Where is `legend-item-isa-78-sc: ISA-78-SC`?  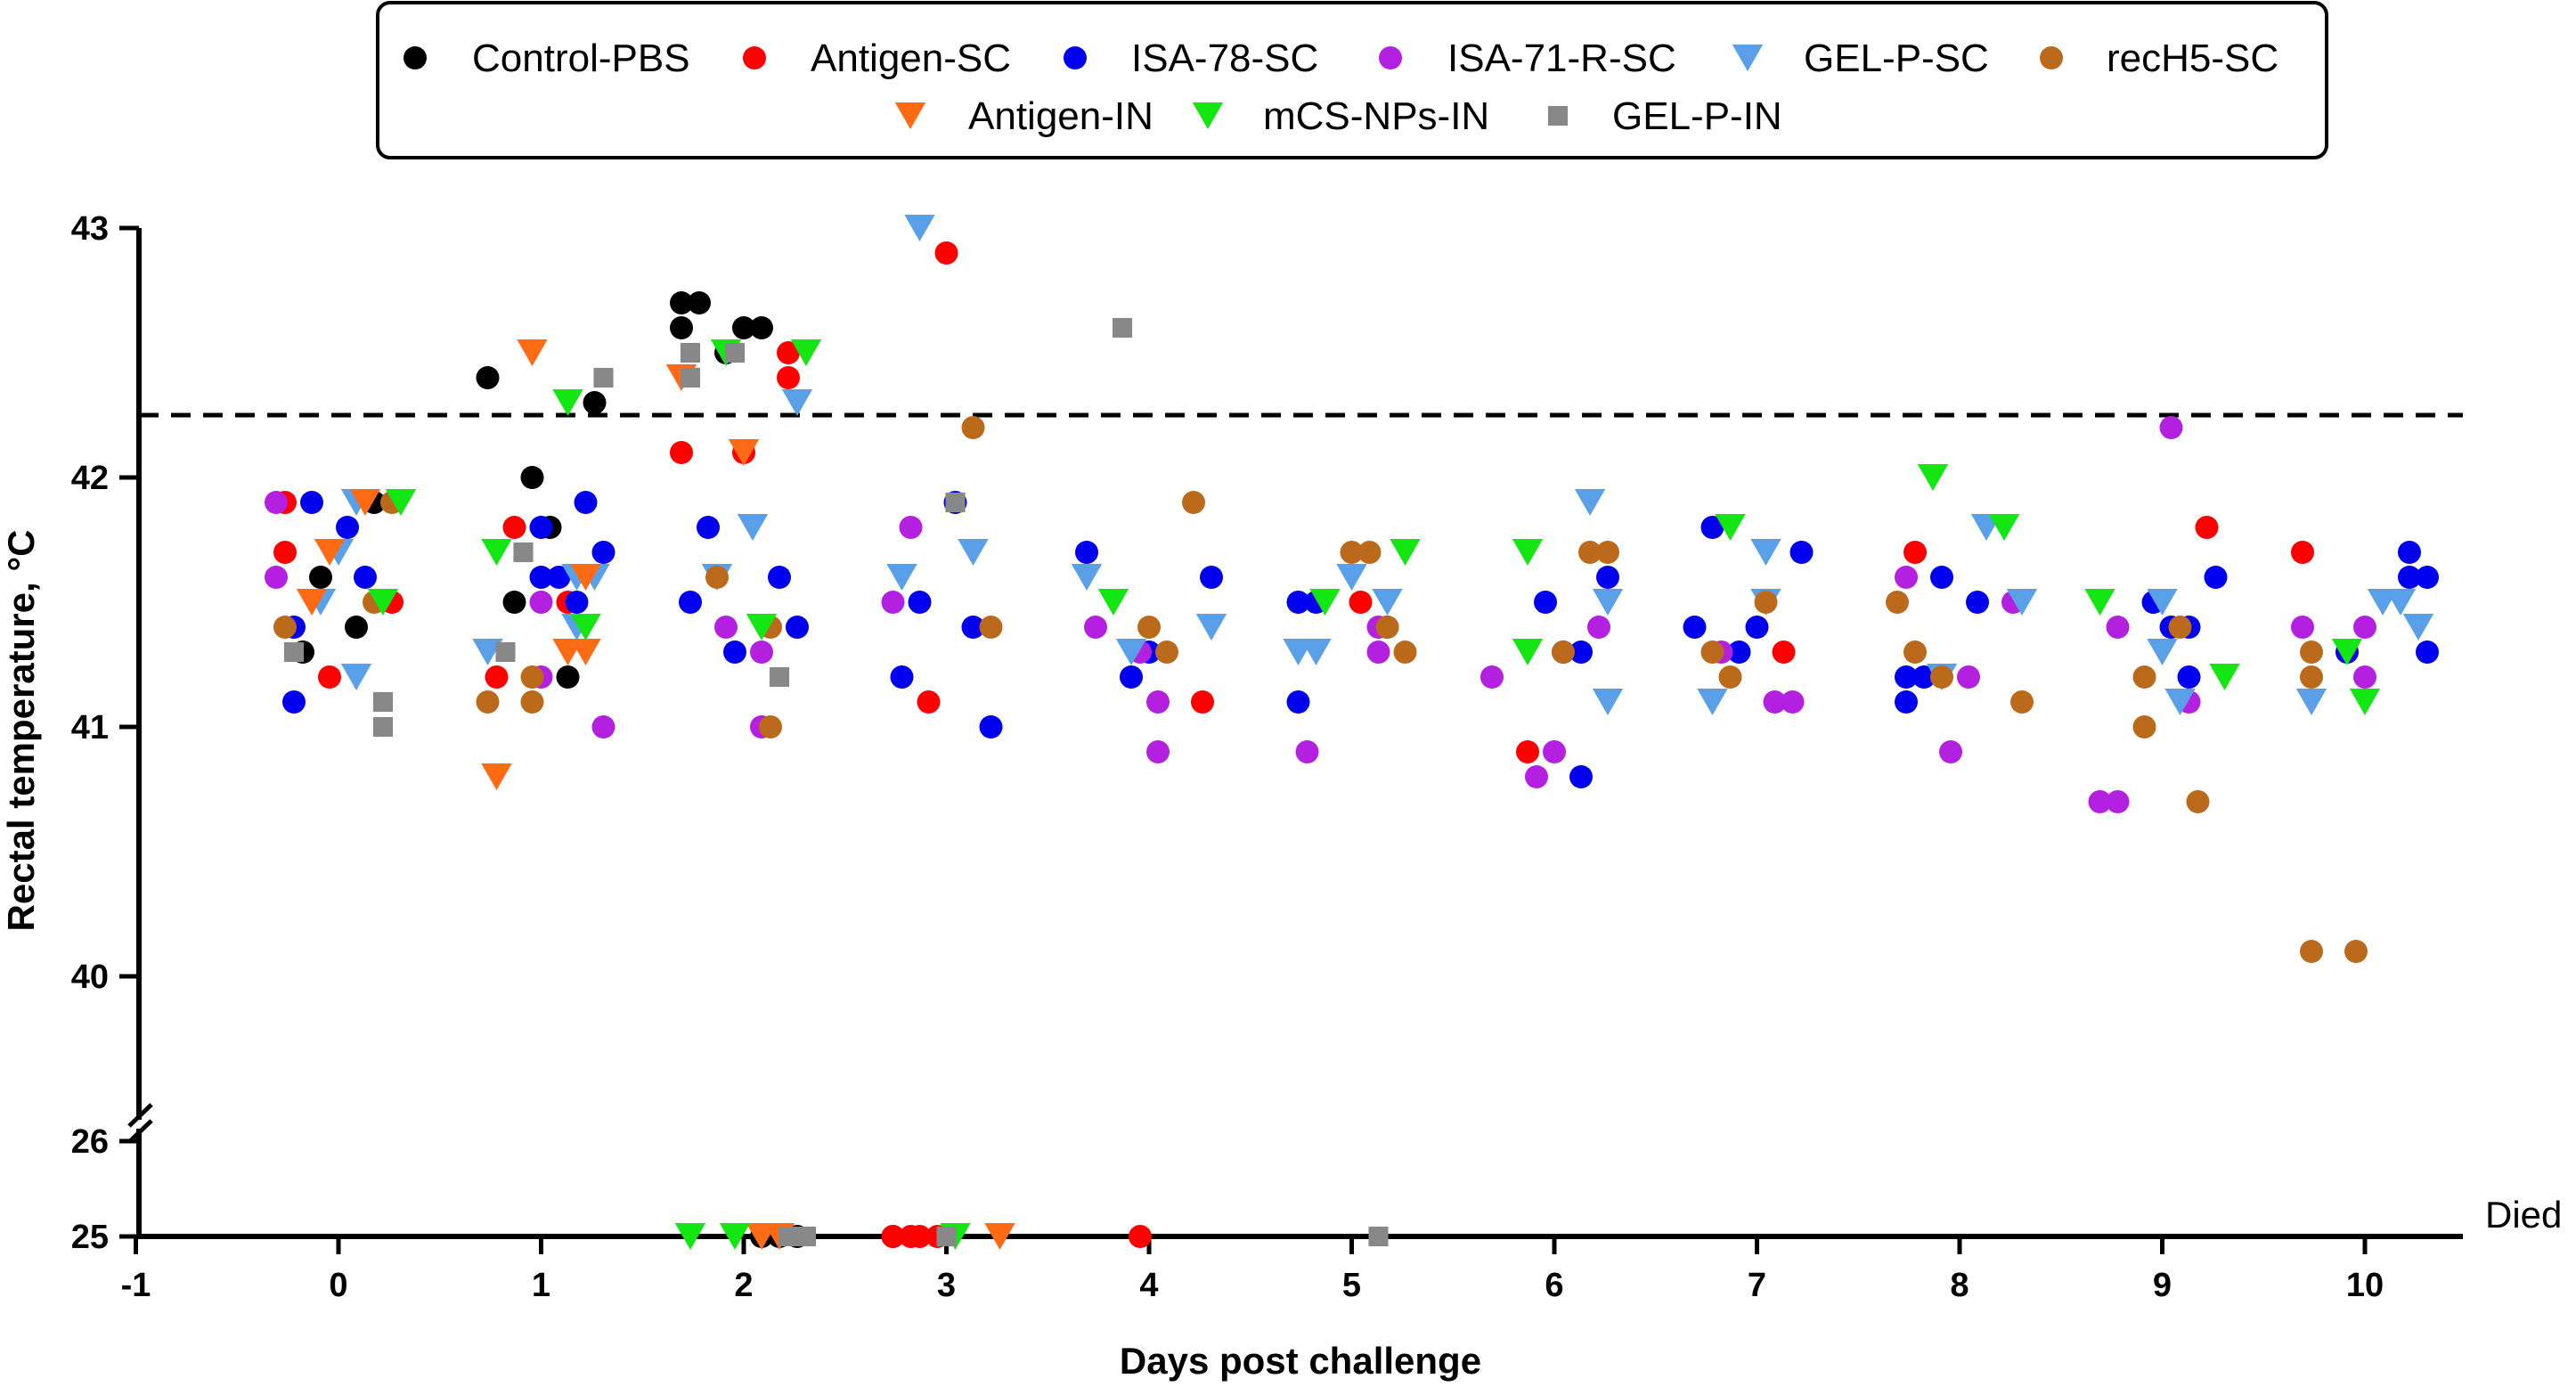 legend-item-isa-78-sc: ISA-78-SC is located at coordinates (1191, 59).